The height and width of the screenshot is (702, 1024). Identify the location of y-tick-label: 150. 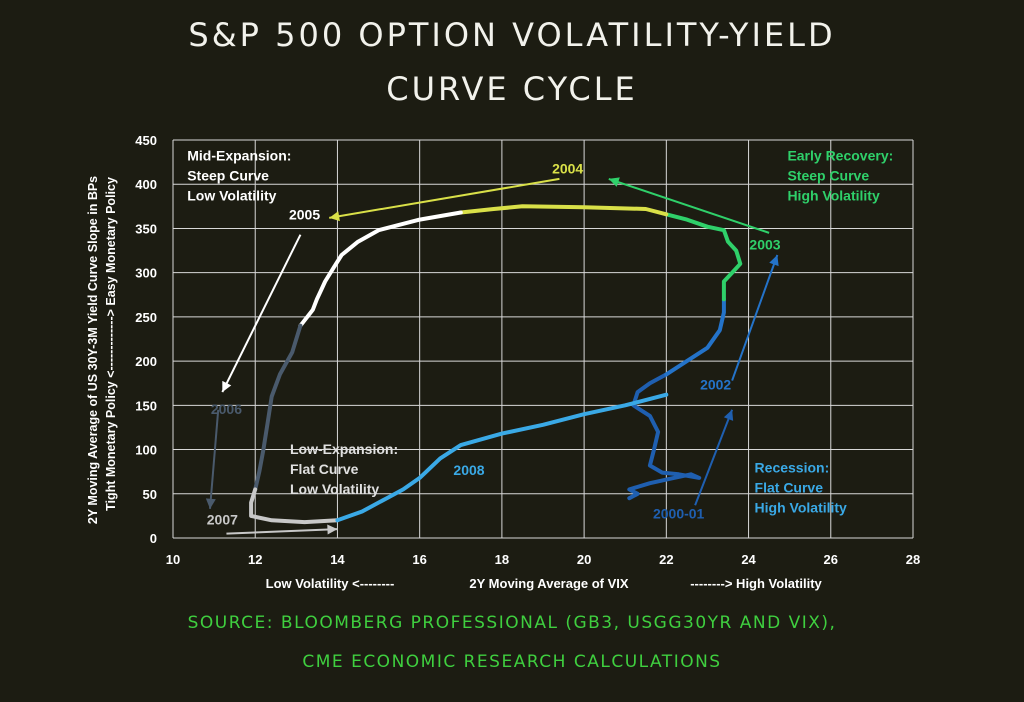
(146, 405).